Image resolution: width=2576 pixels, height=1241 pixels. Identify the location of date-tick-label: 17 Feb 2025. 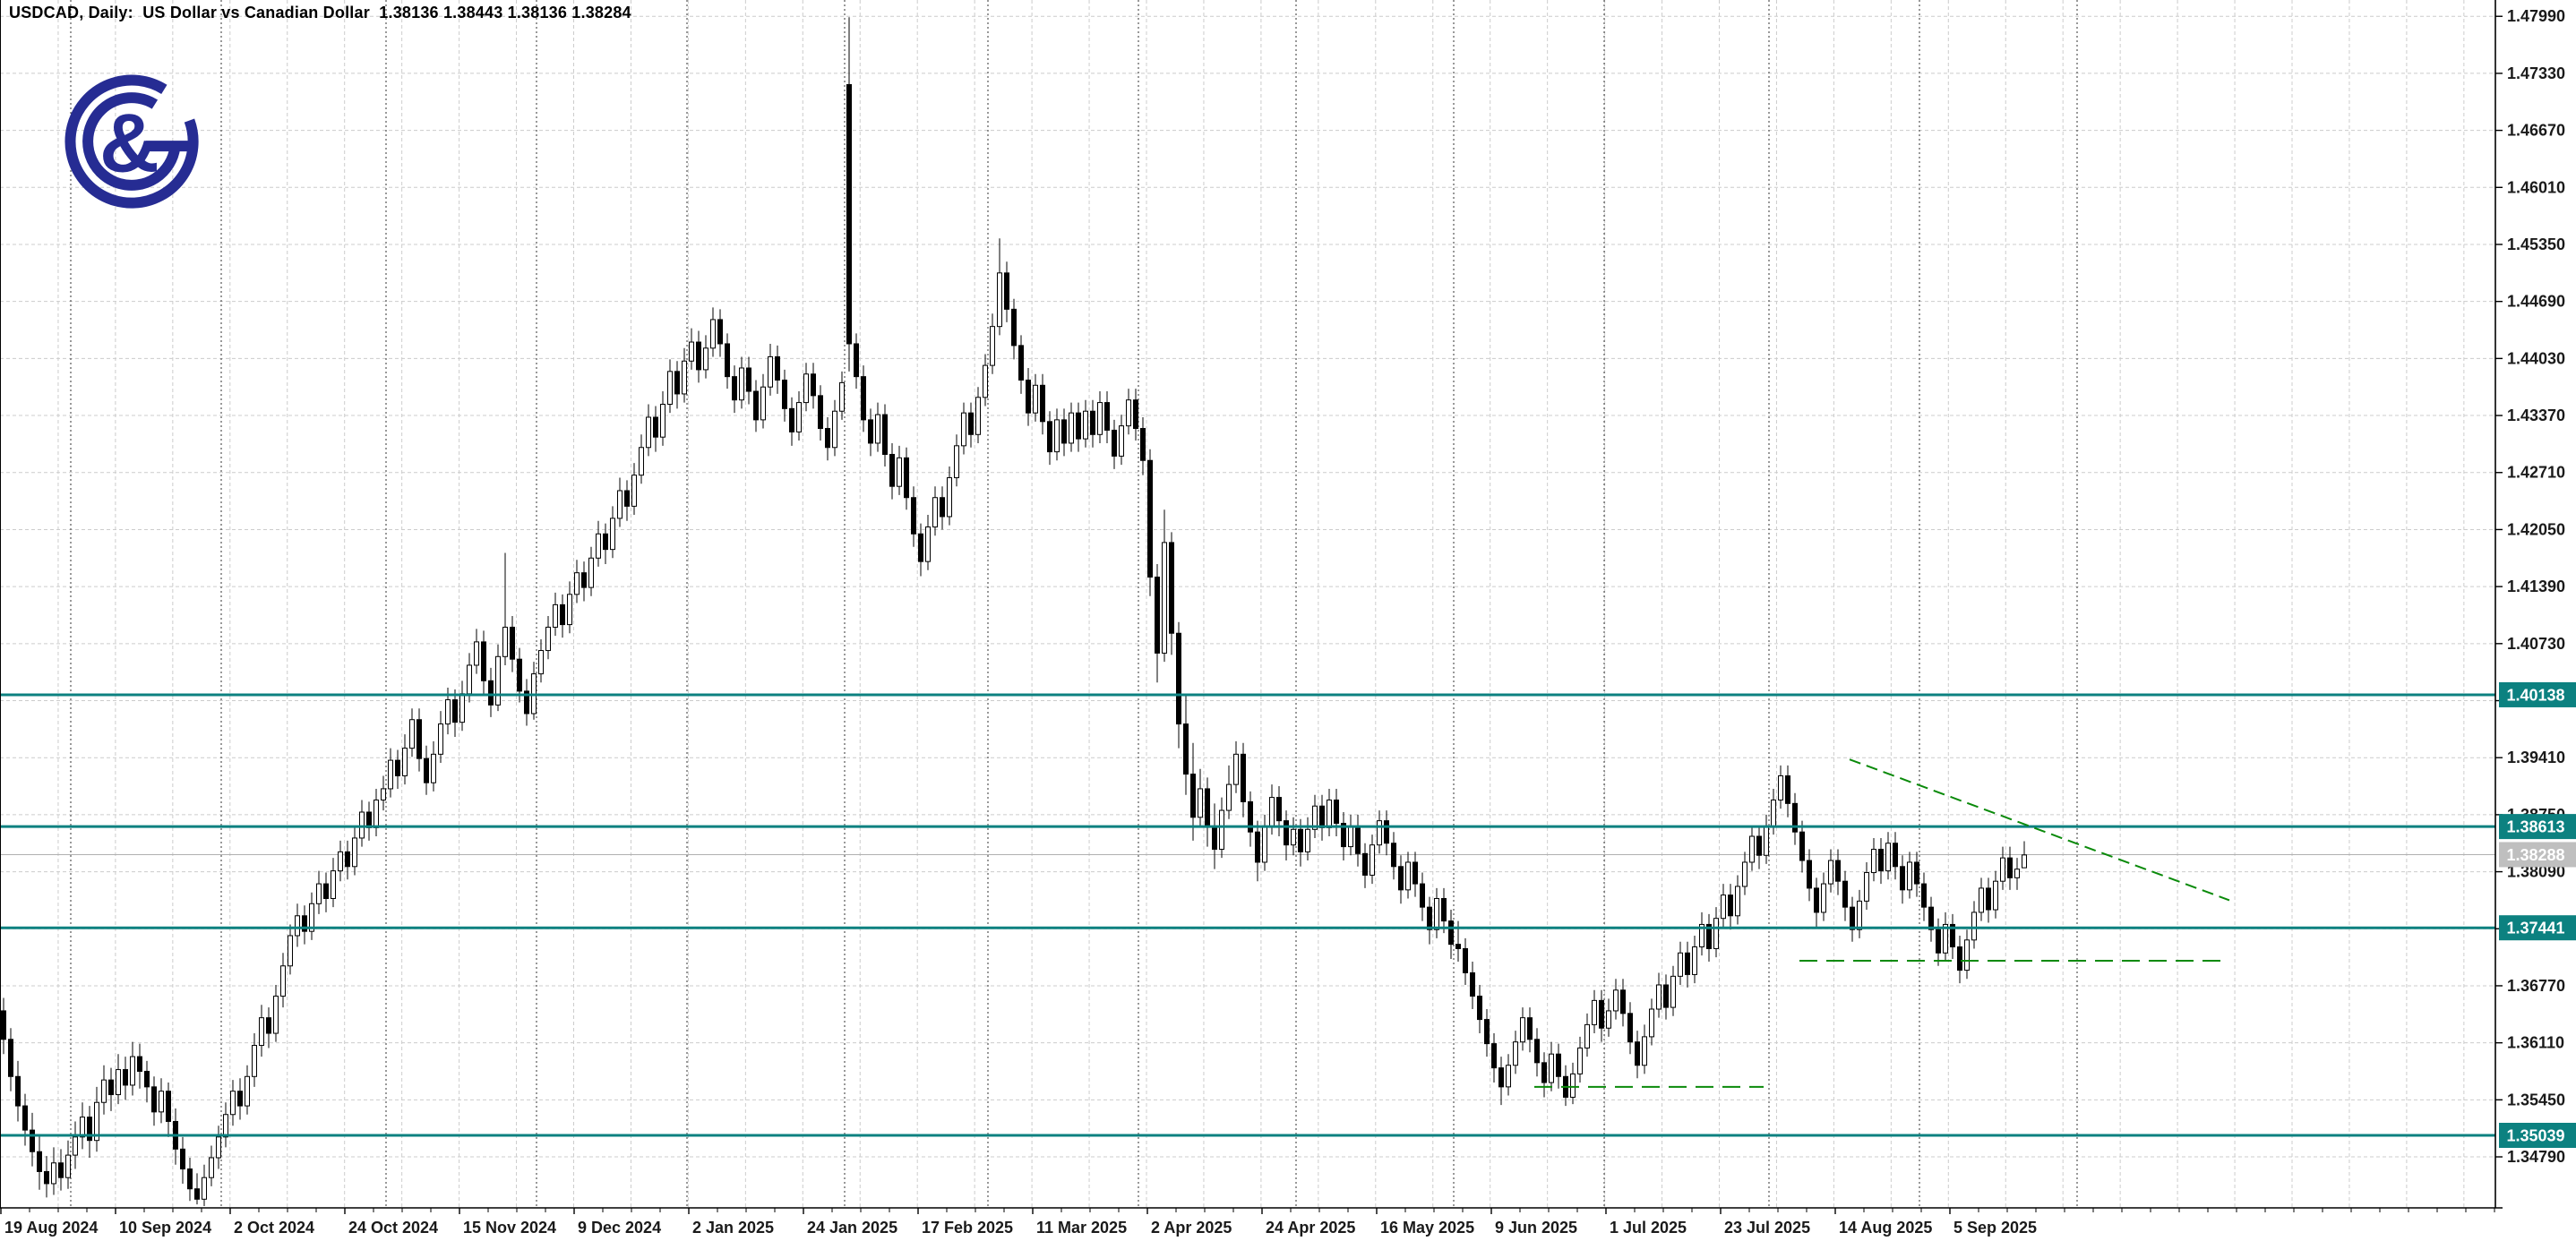
(967, 1228).